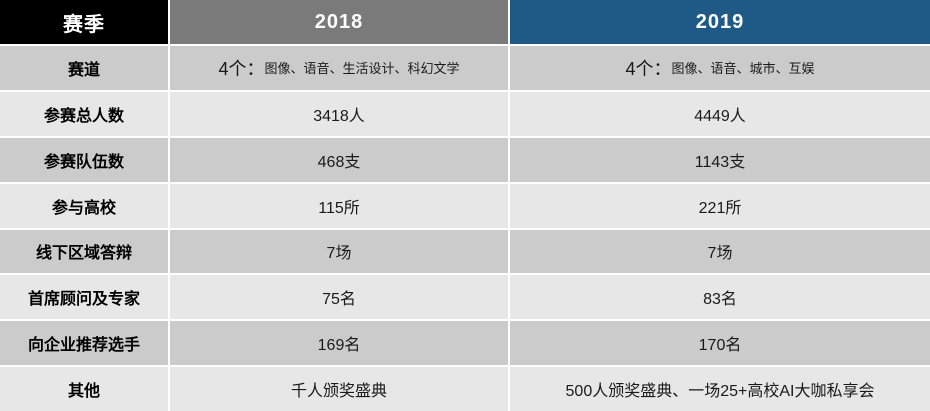  What do you see at coordinates (339, 113) in the screenshot?
I see `total-participants-2018: 3418人` at bounding box center [339, 113].